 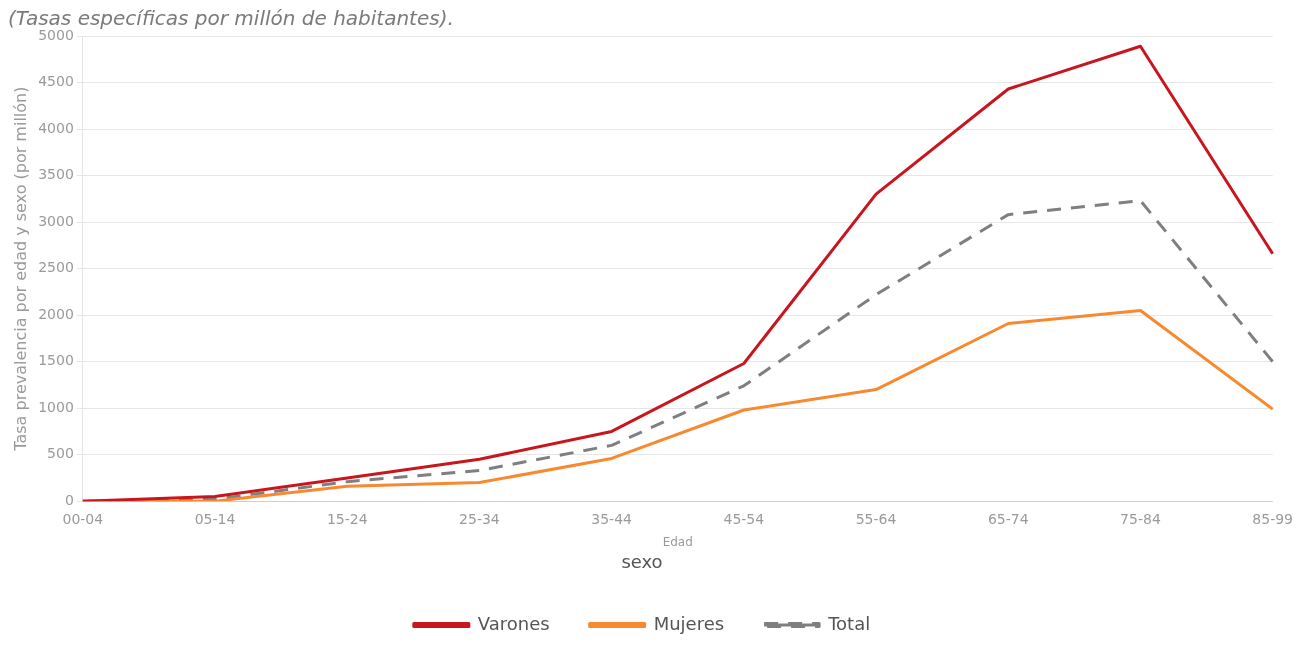 I want to click on y-tick-label: 1000, so click(x=56, y=406).